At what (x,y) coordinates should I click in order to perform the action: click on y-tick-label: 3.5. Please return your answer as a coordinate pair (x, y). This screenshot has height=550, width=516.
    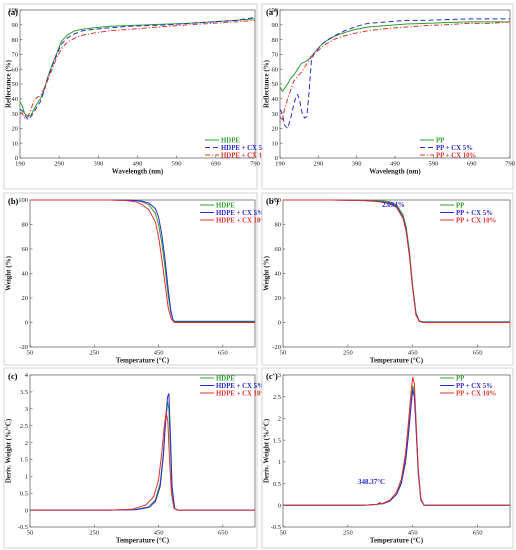
    Looking at the image, I should click on (24, 392).